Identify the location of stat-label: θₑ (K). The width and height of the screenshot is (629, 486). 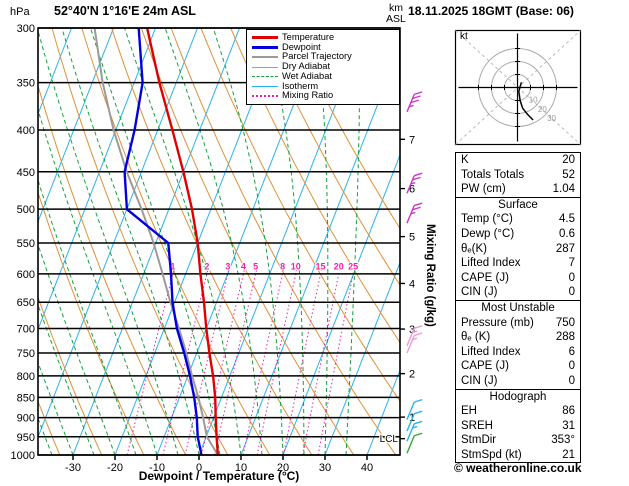
(476, 337).